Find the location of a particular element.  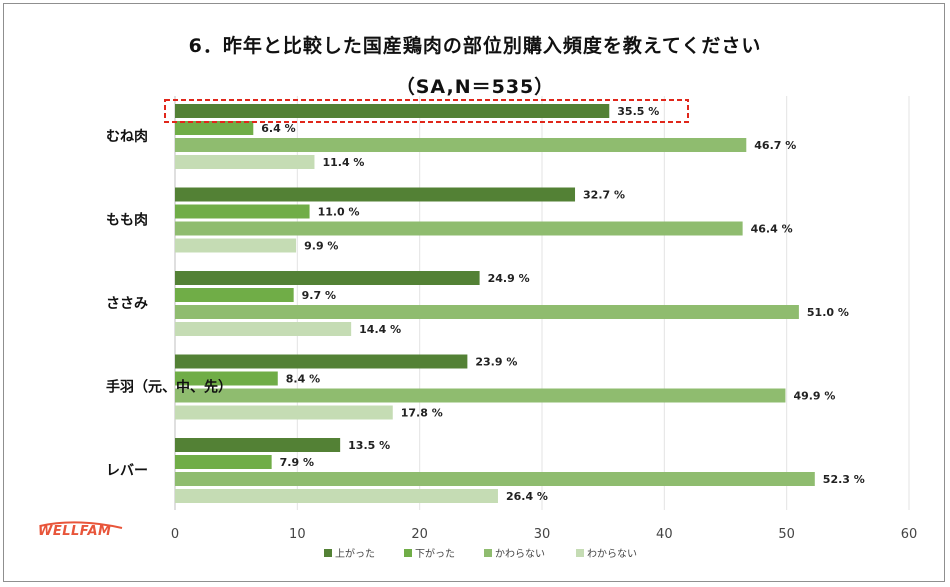

x-tick-label-50: 50 is located at coordinates (786, 534).